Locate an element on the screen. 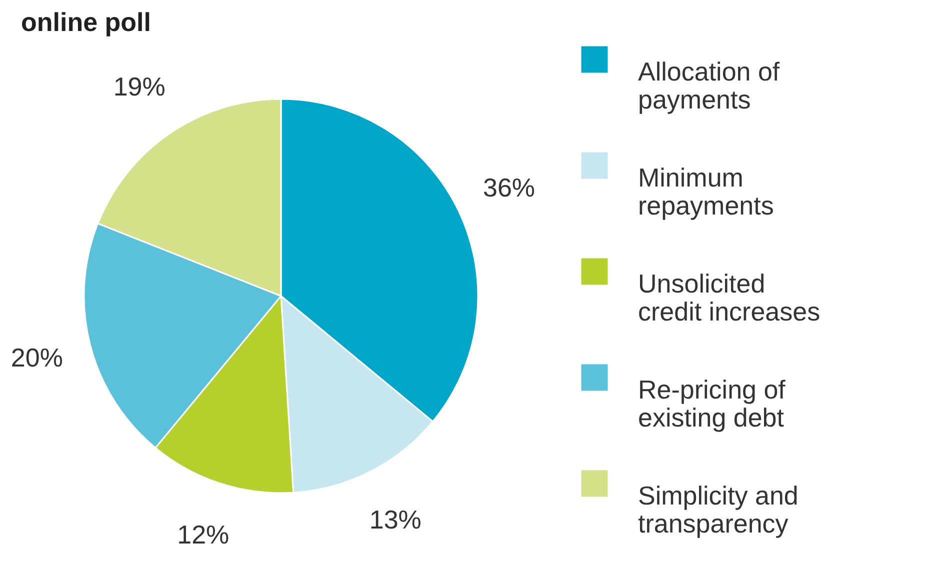 The image size is (933, 587). legend-label: Unsolicited credit increases is located at coordinates (729, 297).